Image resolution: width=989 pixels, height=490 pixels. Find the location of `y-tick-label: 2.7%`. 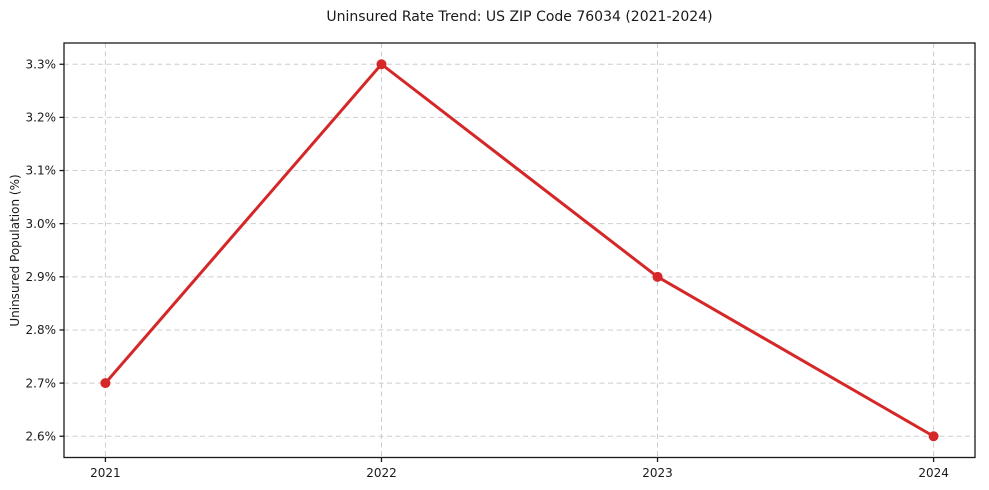

y-tick-label: 2.7% is located at coordinates (41, 383).